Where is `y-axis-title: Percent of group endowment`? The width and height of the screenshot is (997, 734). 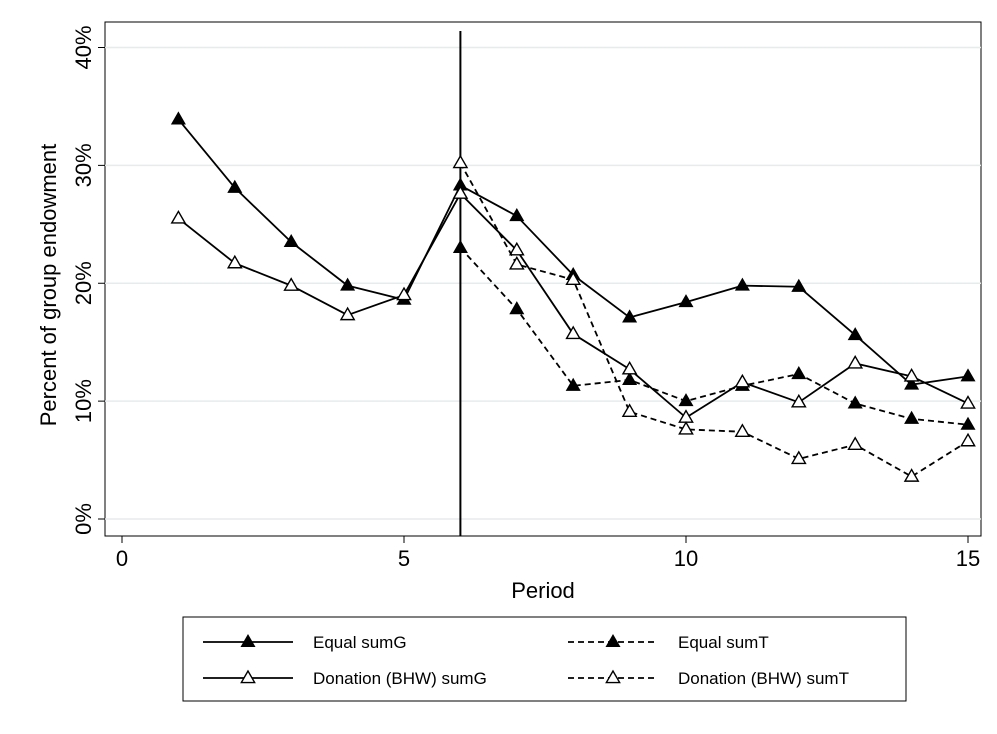 y-axis-title: Percent of group endowment is located at coordinates (48, 285).